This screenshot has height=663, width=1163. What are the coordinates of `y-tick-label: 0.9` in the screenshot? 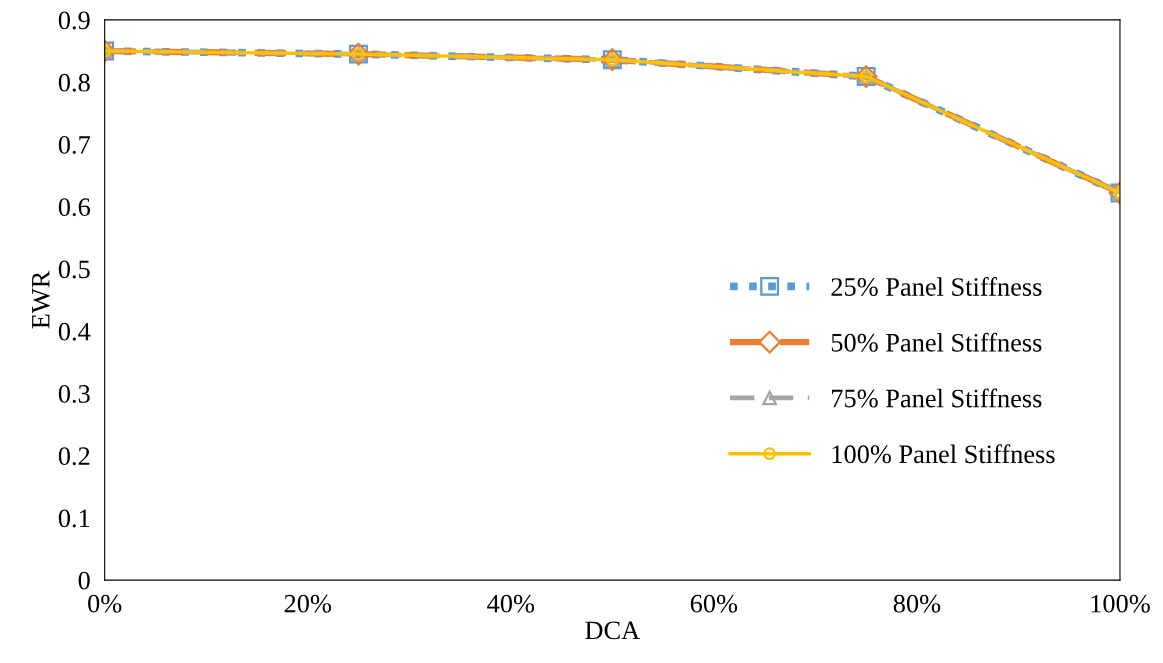 It's located at (74, 20).